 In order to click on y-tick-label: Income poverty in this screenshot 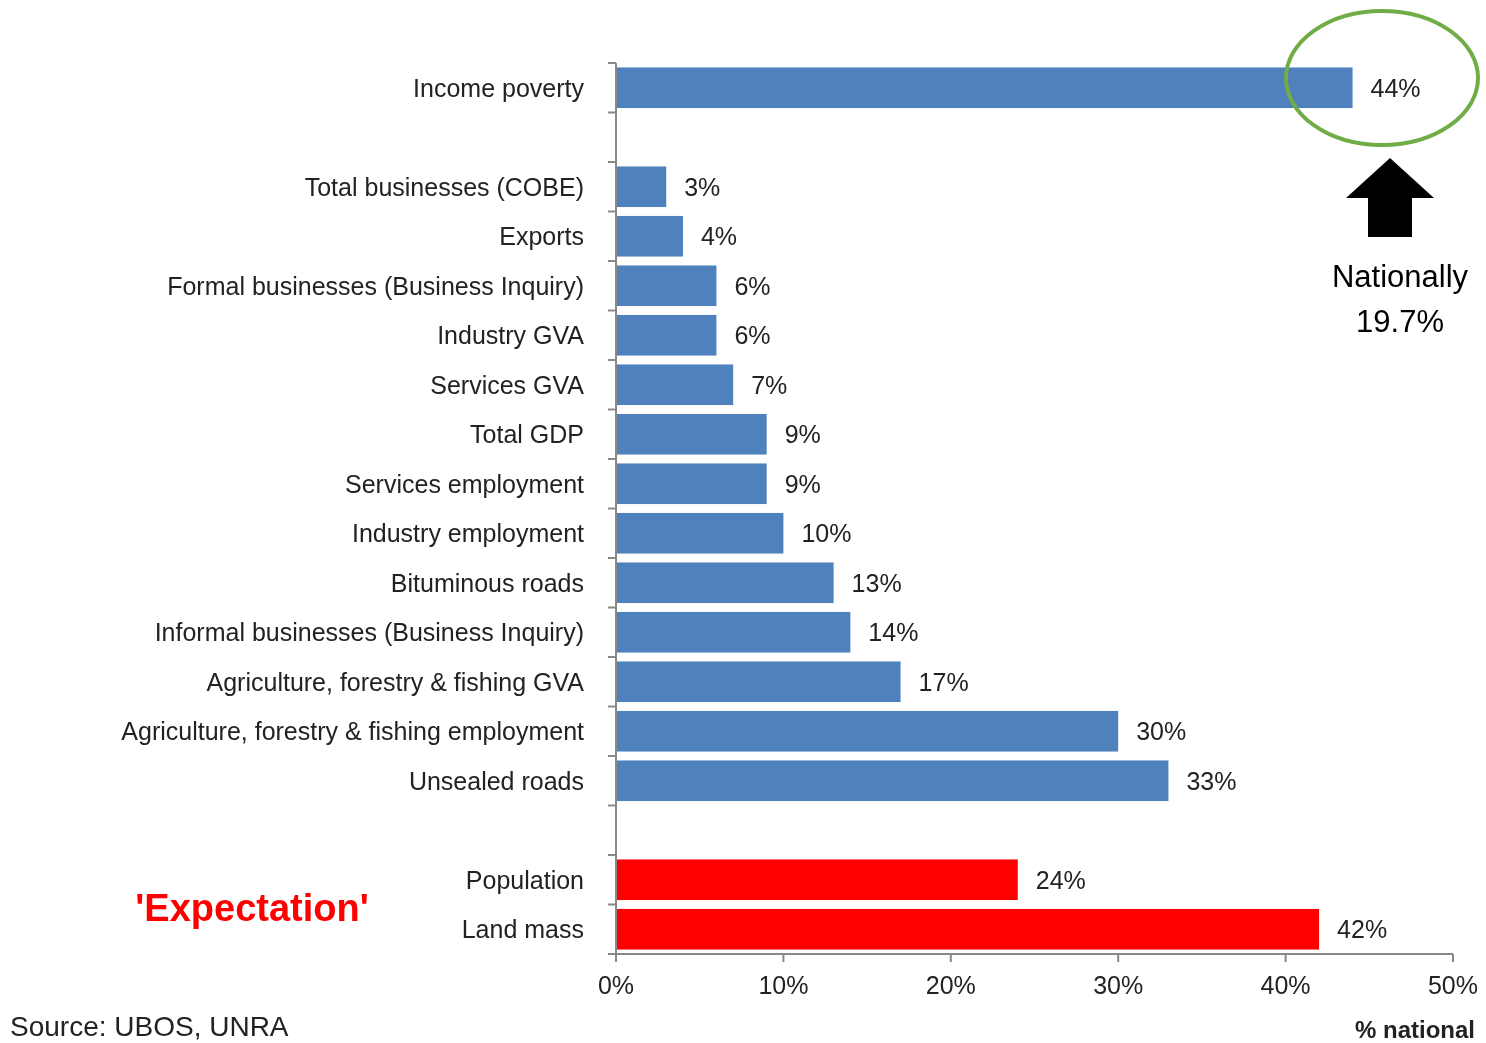, I will do `click(499, 87)`.